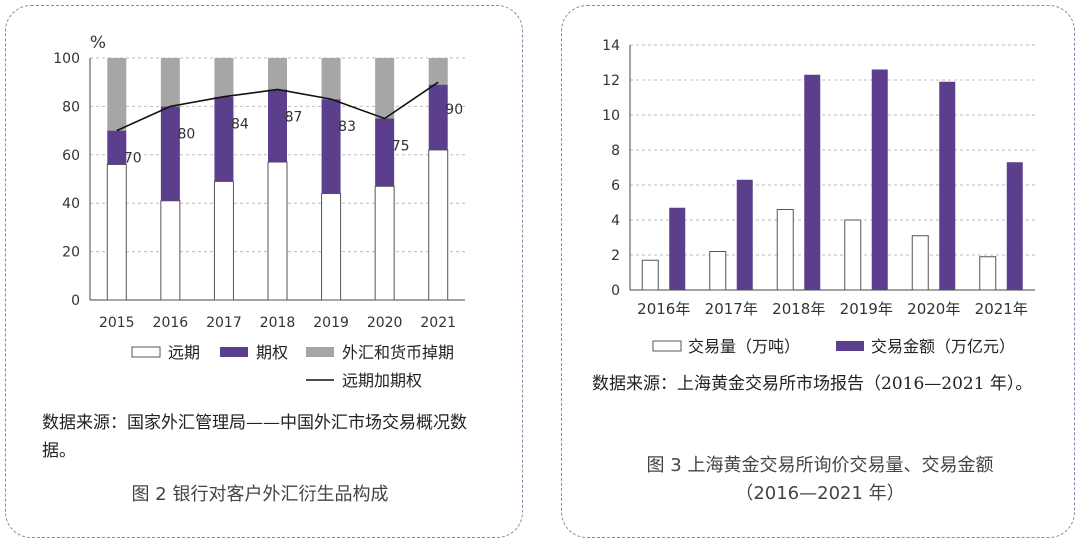 This screenshot has width=1080, height=544. What do you see at coordinates (146, 352) in the screenshot?
I see `legend-swatch-forward` at bounding box center [146, 352].